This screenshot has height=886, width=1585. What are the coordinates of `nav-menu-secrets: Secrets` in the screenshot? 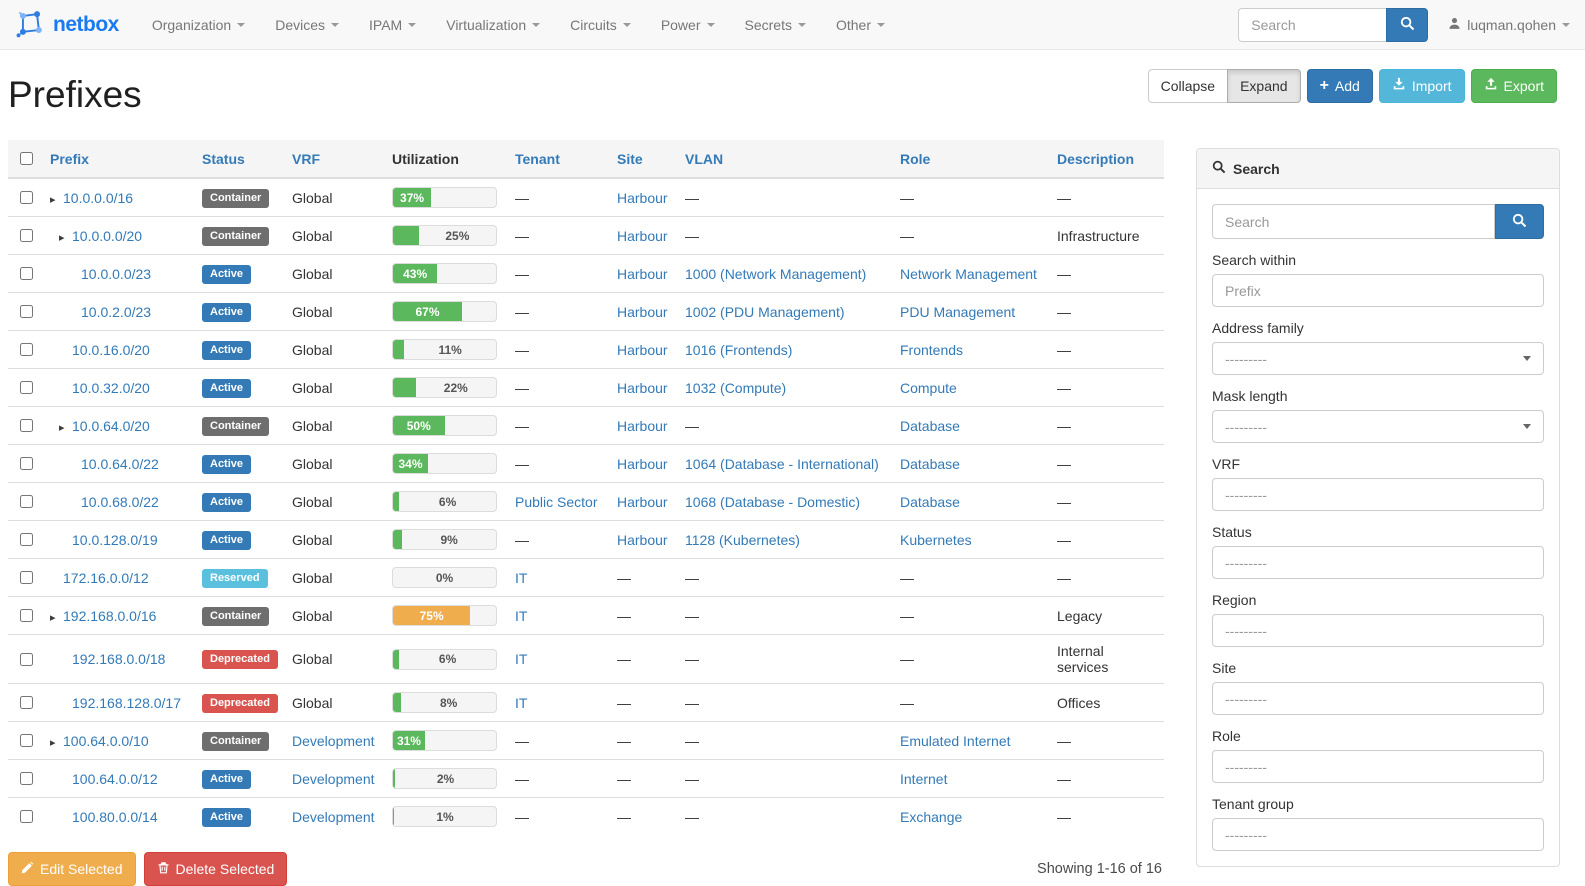 It's located at (775, 25).